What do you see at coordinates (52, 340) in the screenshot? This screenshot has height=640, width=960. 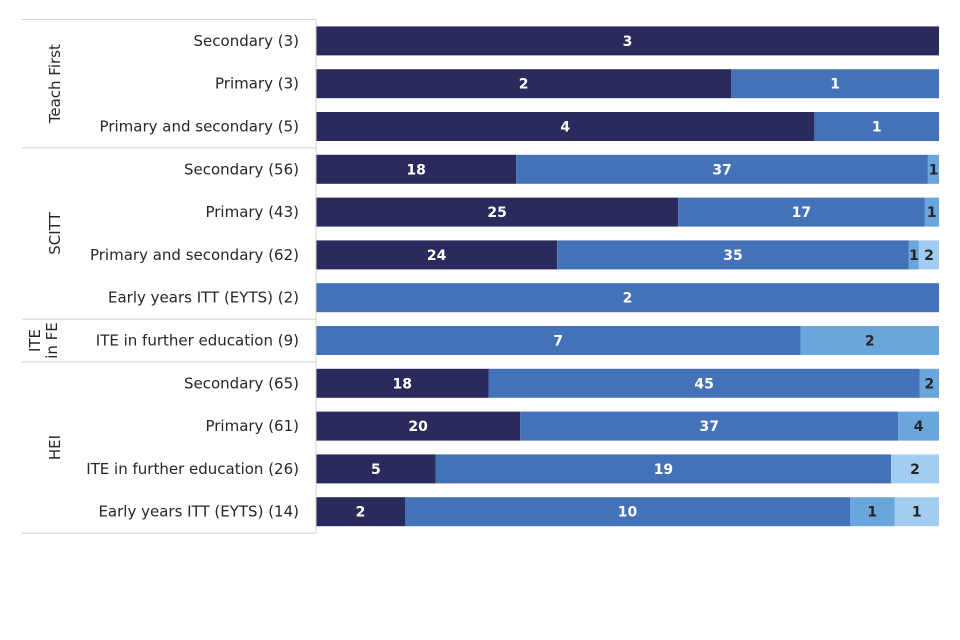 I see `group-label: in FE` at bounding box center [52, 340].